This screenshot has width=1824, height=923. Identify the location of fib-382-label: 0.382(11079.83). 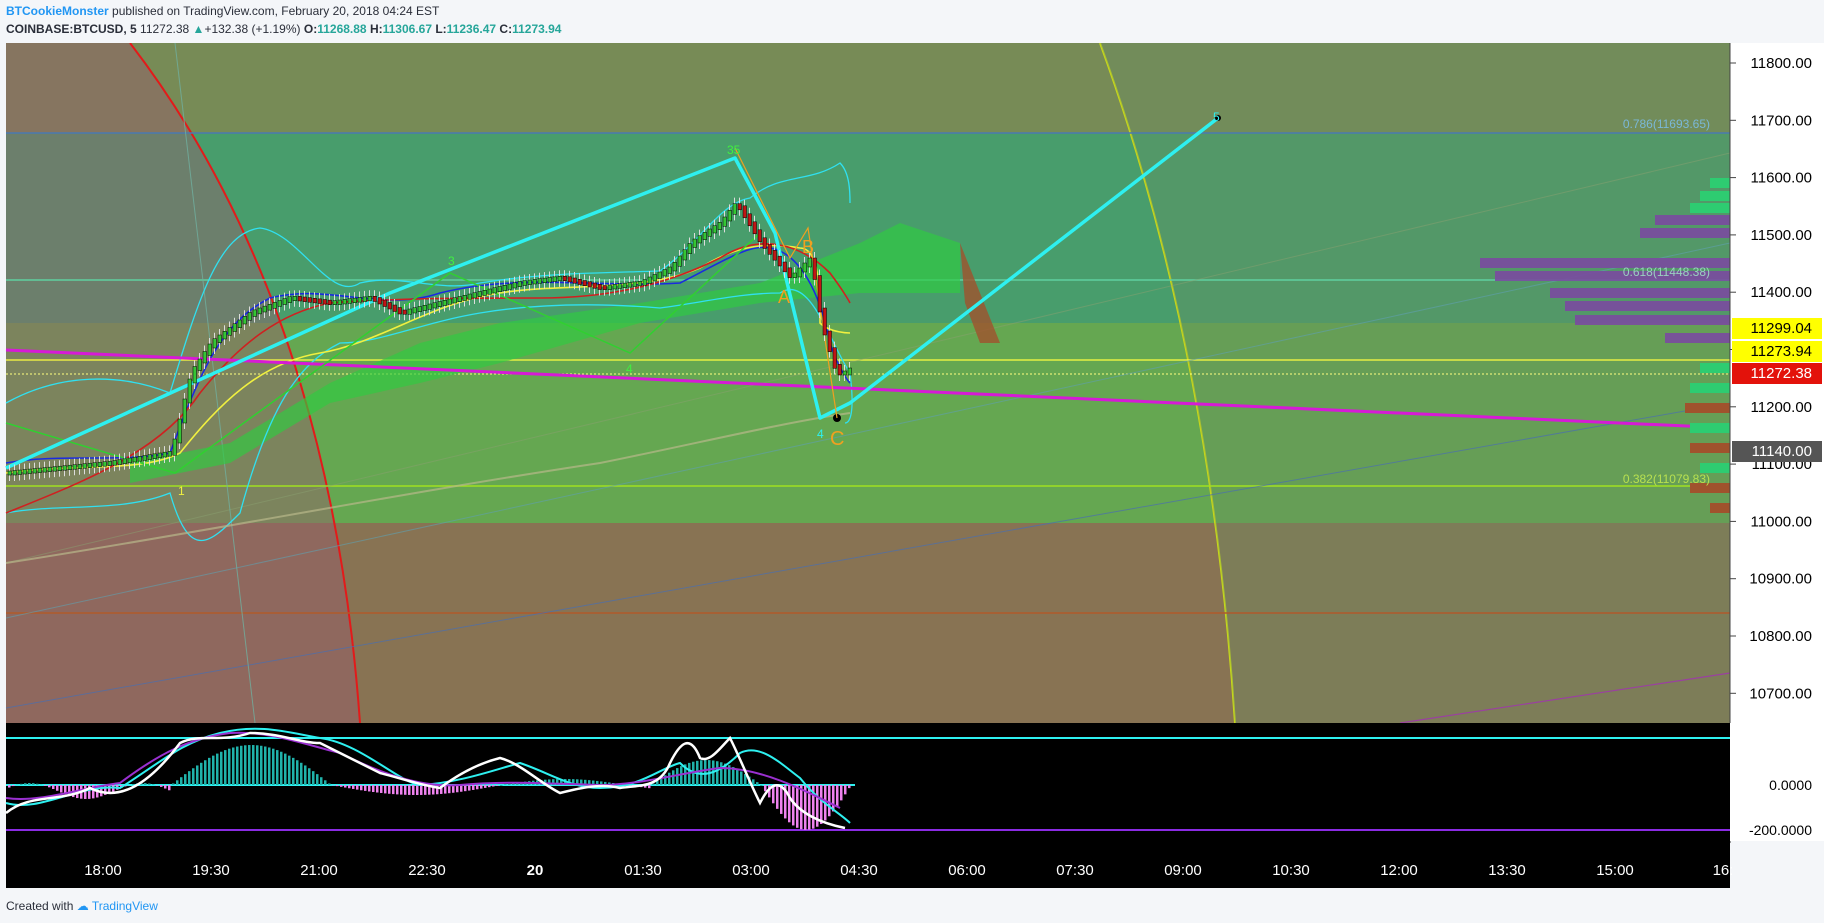
(1666, 479).